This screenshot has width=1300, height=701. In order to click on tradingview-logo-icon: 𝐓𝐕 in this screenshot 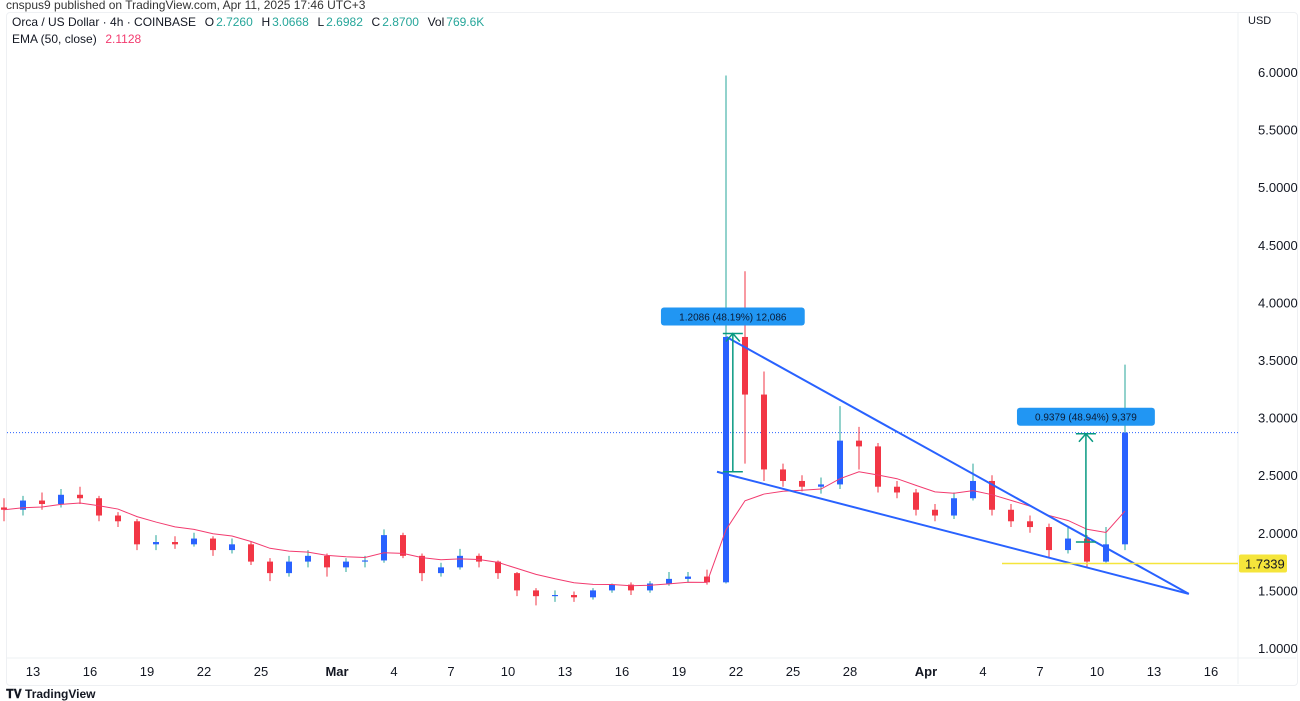, I will do `click(14, 694)`.